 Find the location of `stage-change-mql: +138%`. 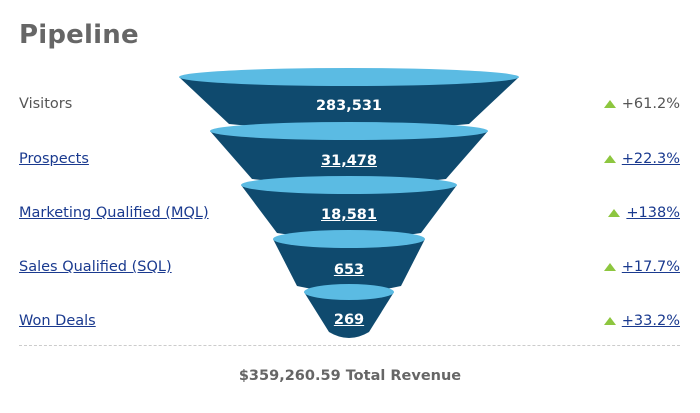

stage-change-mql: +138% is located at coordinates (644, 213).